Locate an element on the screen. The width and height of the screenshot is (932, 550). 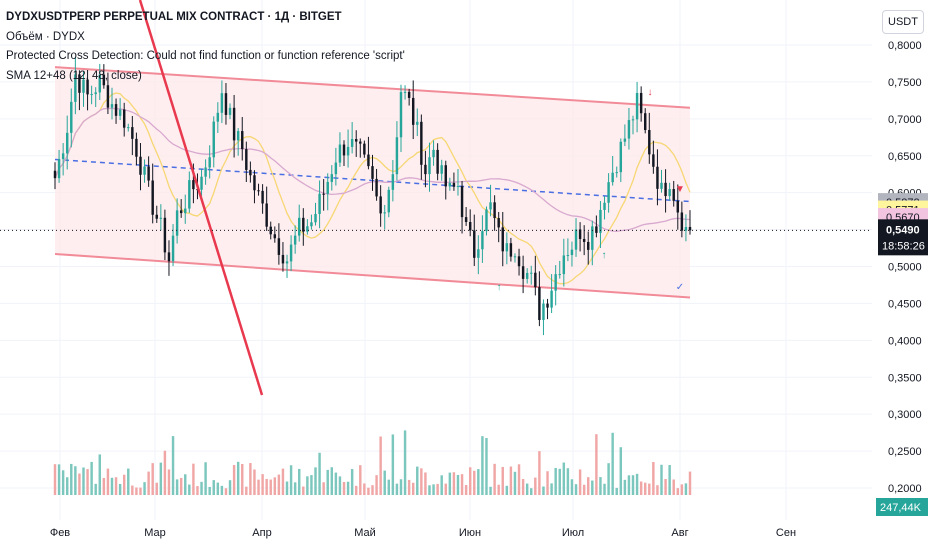
currency-button: USDT is located at coordinates (903, 22).